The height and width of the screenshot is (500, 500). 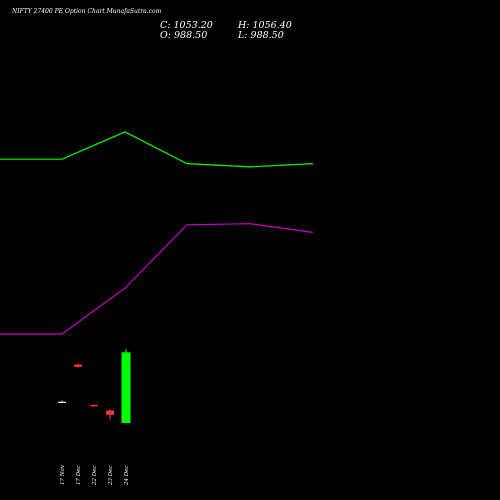 I want to click on candle-24-dec, so click(x=126, y=385).